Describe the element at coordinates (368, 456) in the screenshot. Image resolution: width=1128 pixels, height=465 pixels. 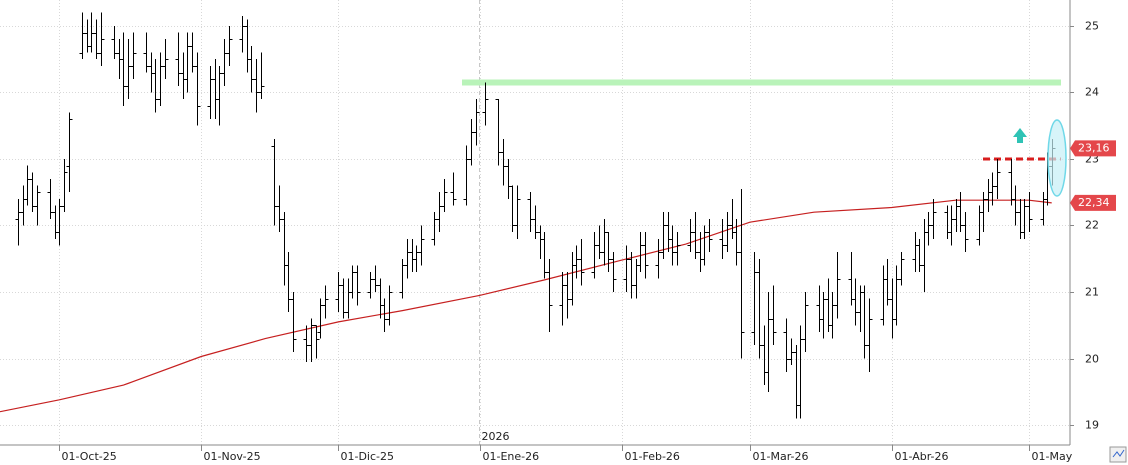
I see `x-tick-label: 01-Dic-25` at that location.